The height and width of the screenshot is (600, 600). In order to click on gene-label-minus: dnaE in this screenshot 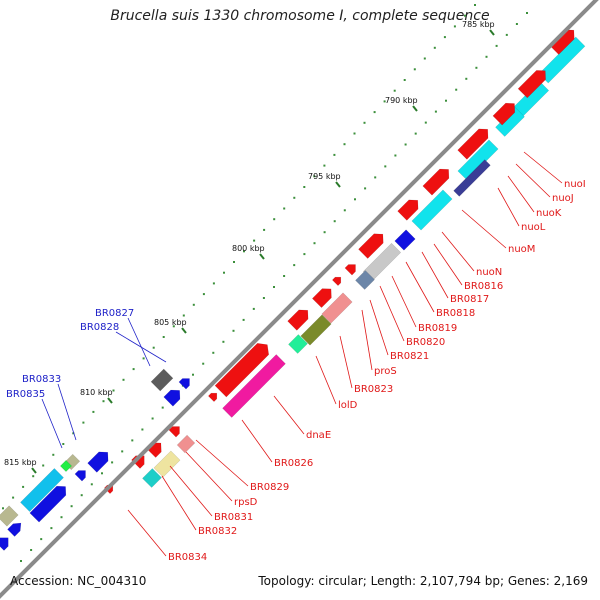, I will do `click(318, 435)`.